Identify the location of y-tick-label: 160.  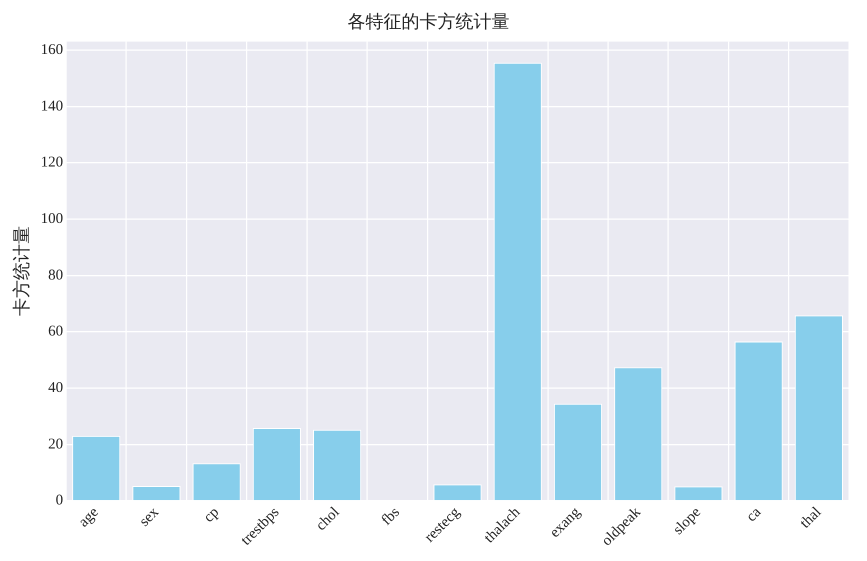
(52, 50).